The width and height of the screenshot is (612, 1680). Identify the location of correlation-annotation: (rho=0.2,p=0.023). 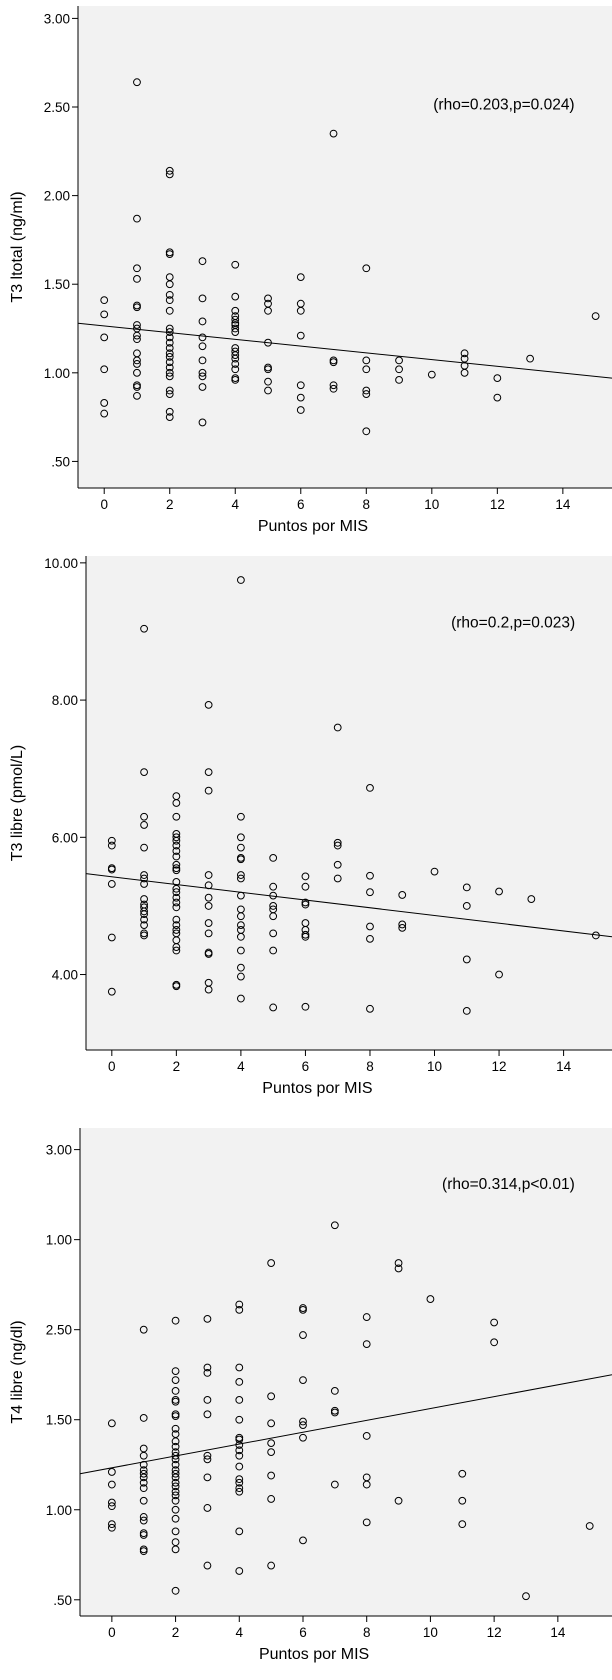
(513, 623).